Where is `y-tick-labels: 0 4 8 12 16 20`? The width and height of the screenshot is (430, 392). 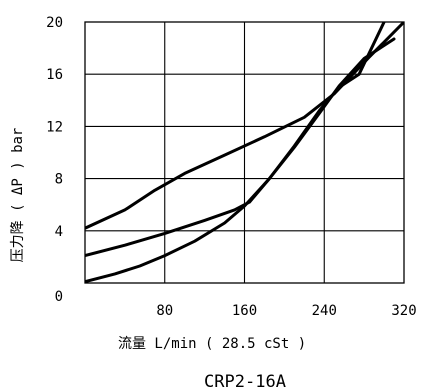 y-tick-labels: 0 4 8 12 16 20 is located at coordinates (54, 160).